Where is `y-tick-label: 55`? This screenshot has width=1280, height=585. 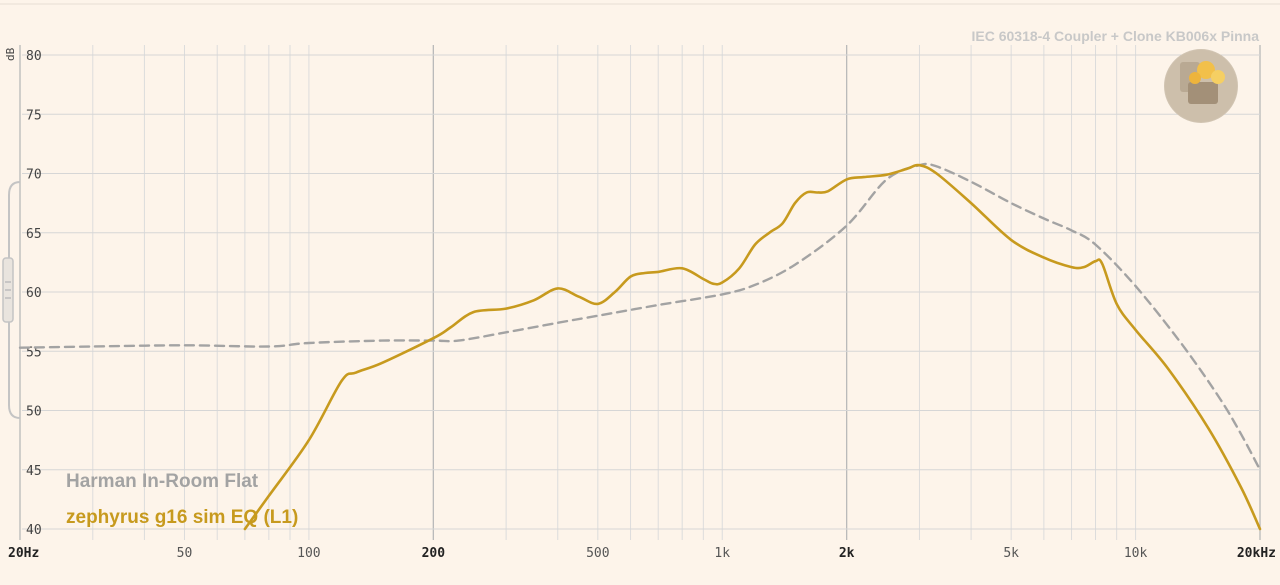
y-tick-label: 55 is located at coordinates (34, 352).